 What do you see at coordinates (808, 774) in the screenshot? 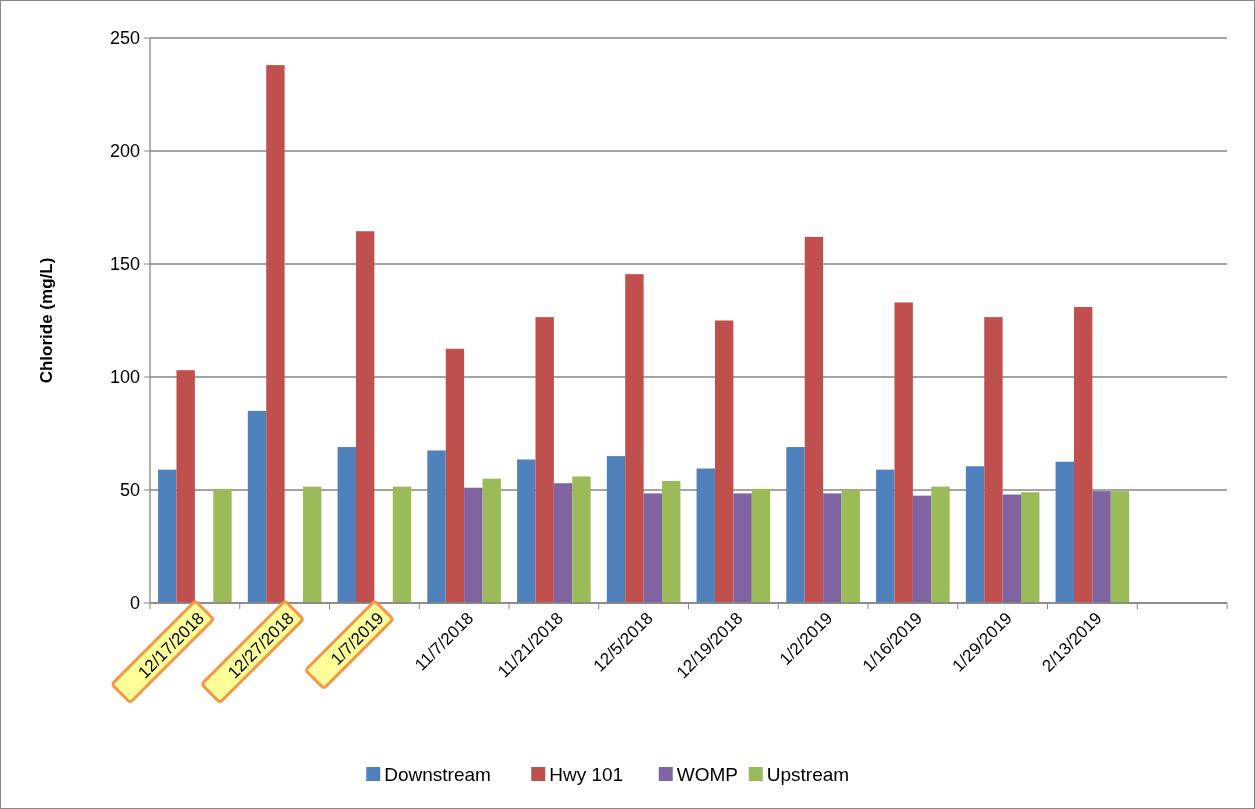
I see `legend-label: Upstream` at bounding box center [808, 774].